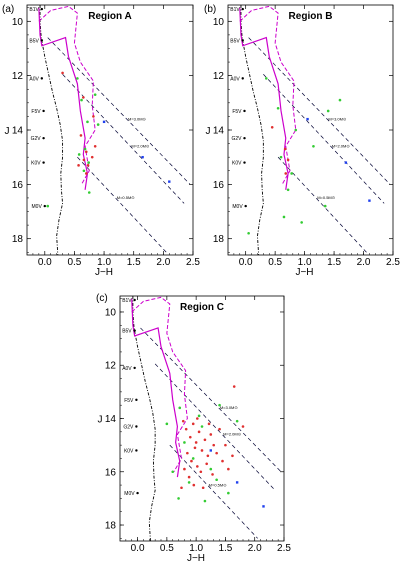  I want to click on reddening-label: M=3.0M⊙, so click(229, 407).